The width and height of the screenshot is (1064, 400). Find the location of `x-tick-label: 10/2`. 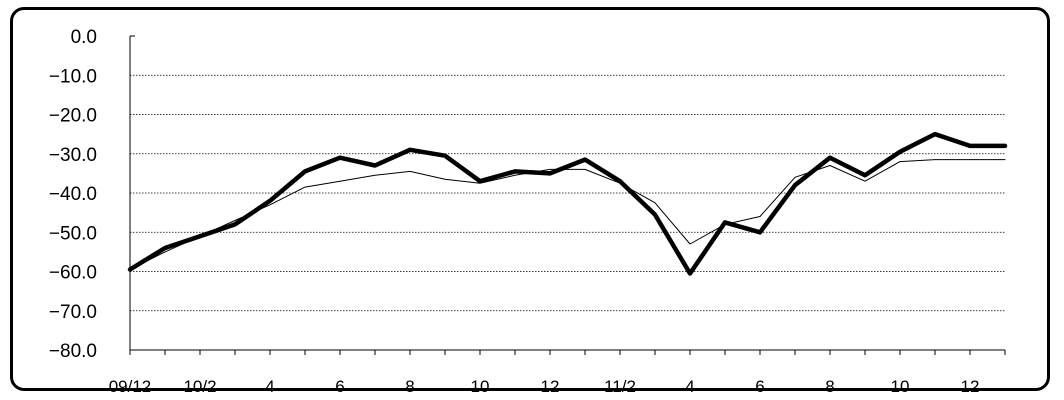

x-tick-label: 10/2 is located at coordinates (199, 386).